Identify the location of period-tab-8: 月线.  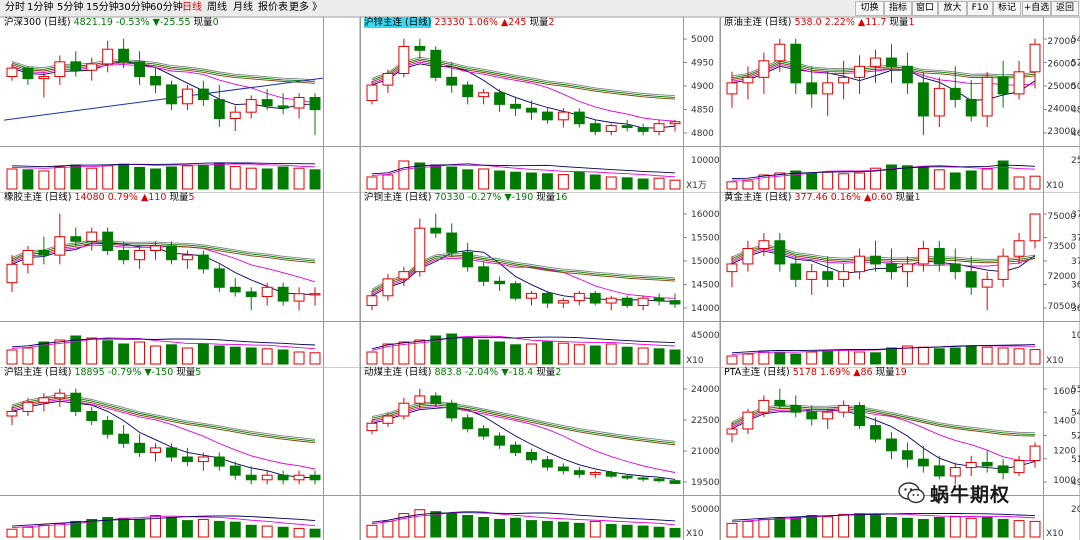
(243, 7).